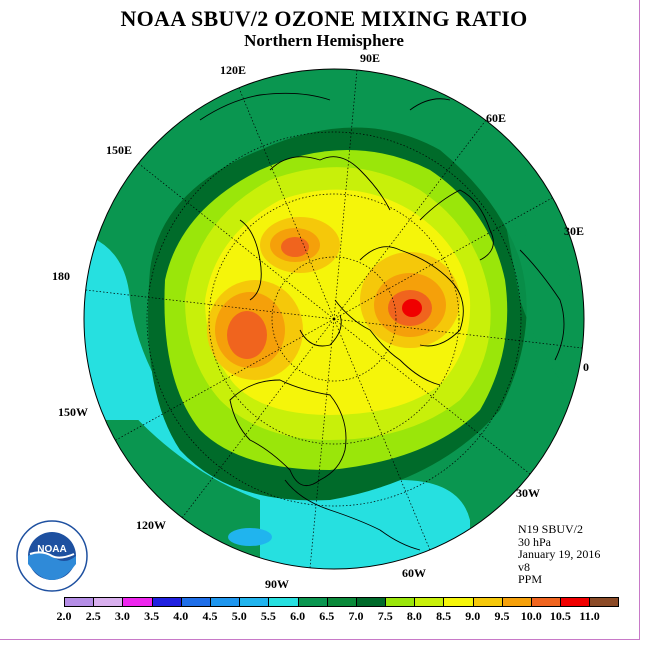 The image size is (648, 648). What do you see at coordinates (324, 40) in the screenshot?
I see `map-subtitle: Northern Hemisphere` at bounding box center [324, 40].